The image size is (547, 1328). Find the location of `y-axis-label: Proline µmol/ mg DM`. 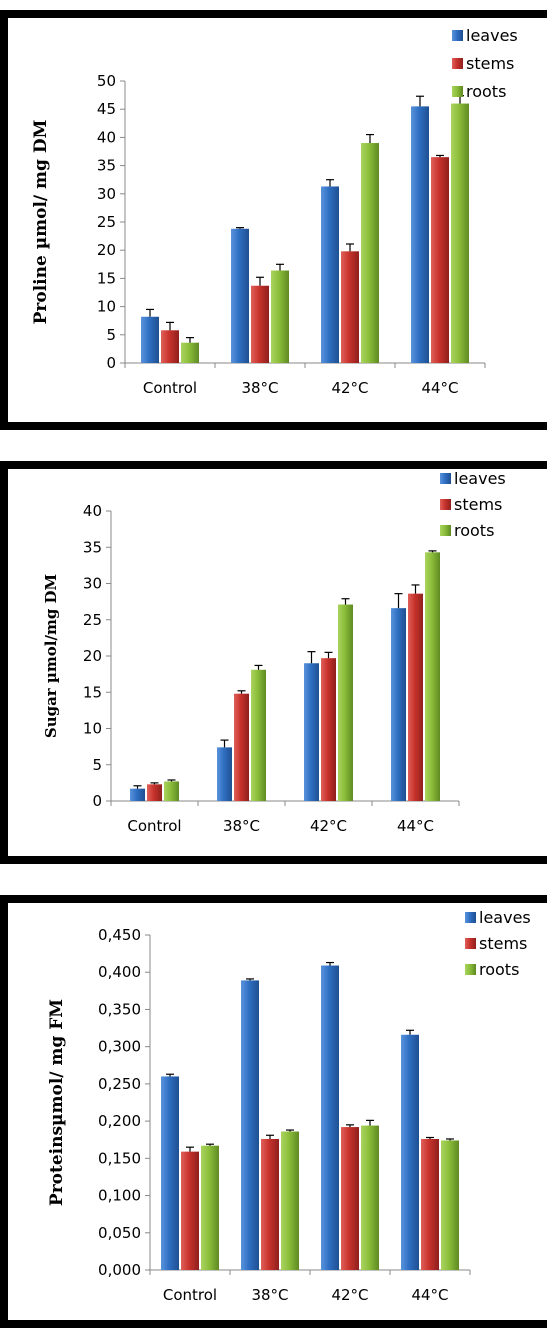

y-axis-label: Proline µmol/ mg DM is located at coordinates (41, 221).